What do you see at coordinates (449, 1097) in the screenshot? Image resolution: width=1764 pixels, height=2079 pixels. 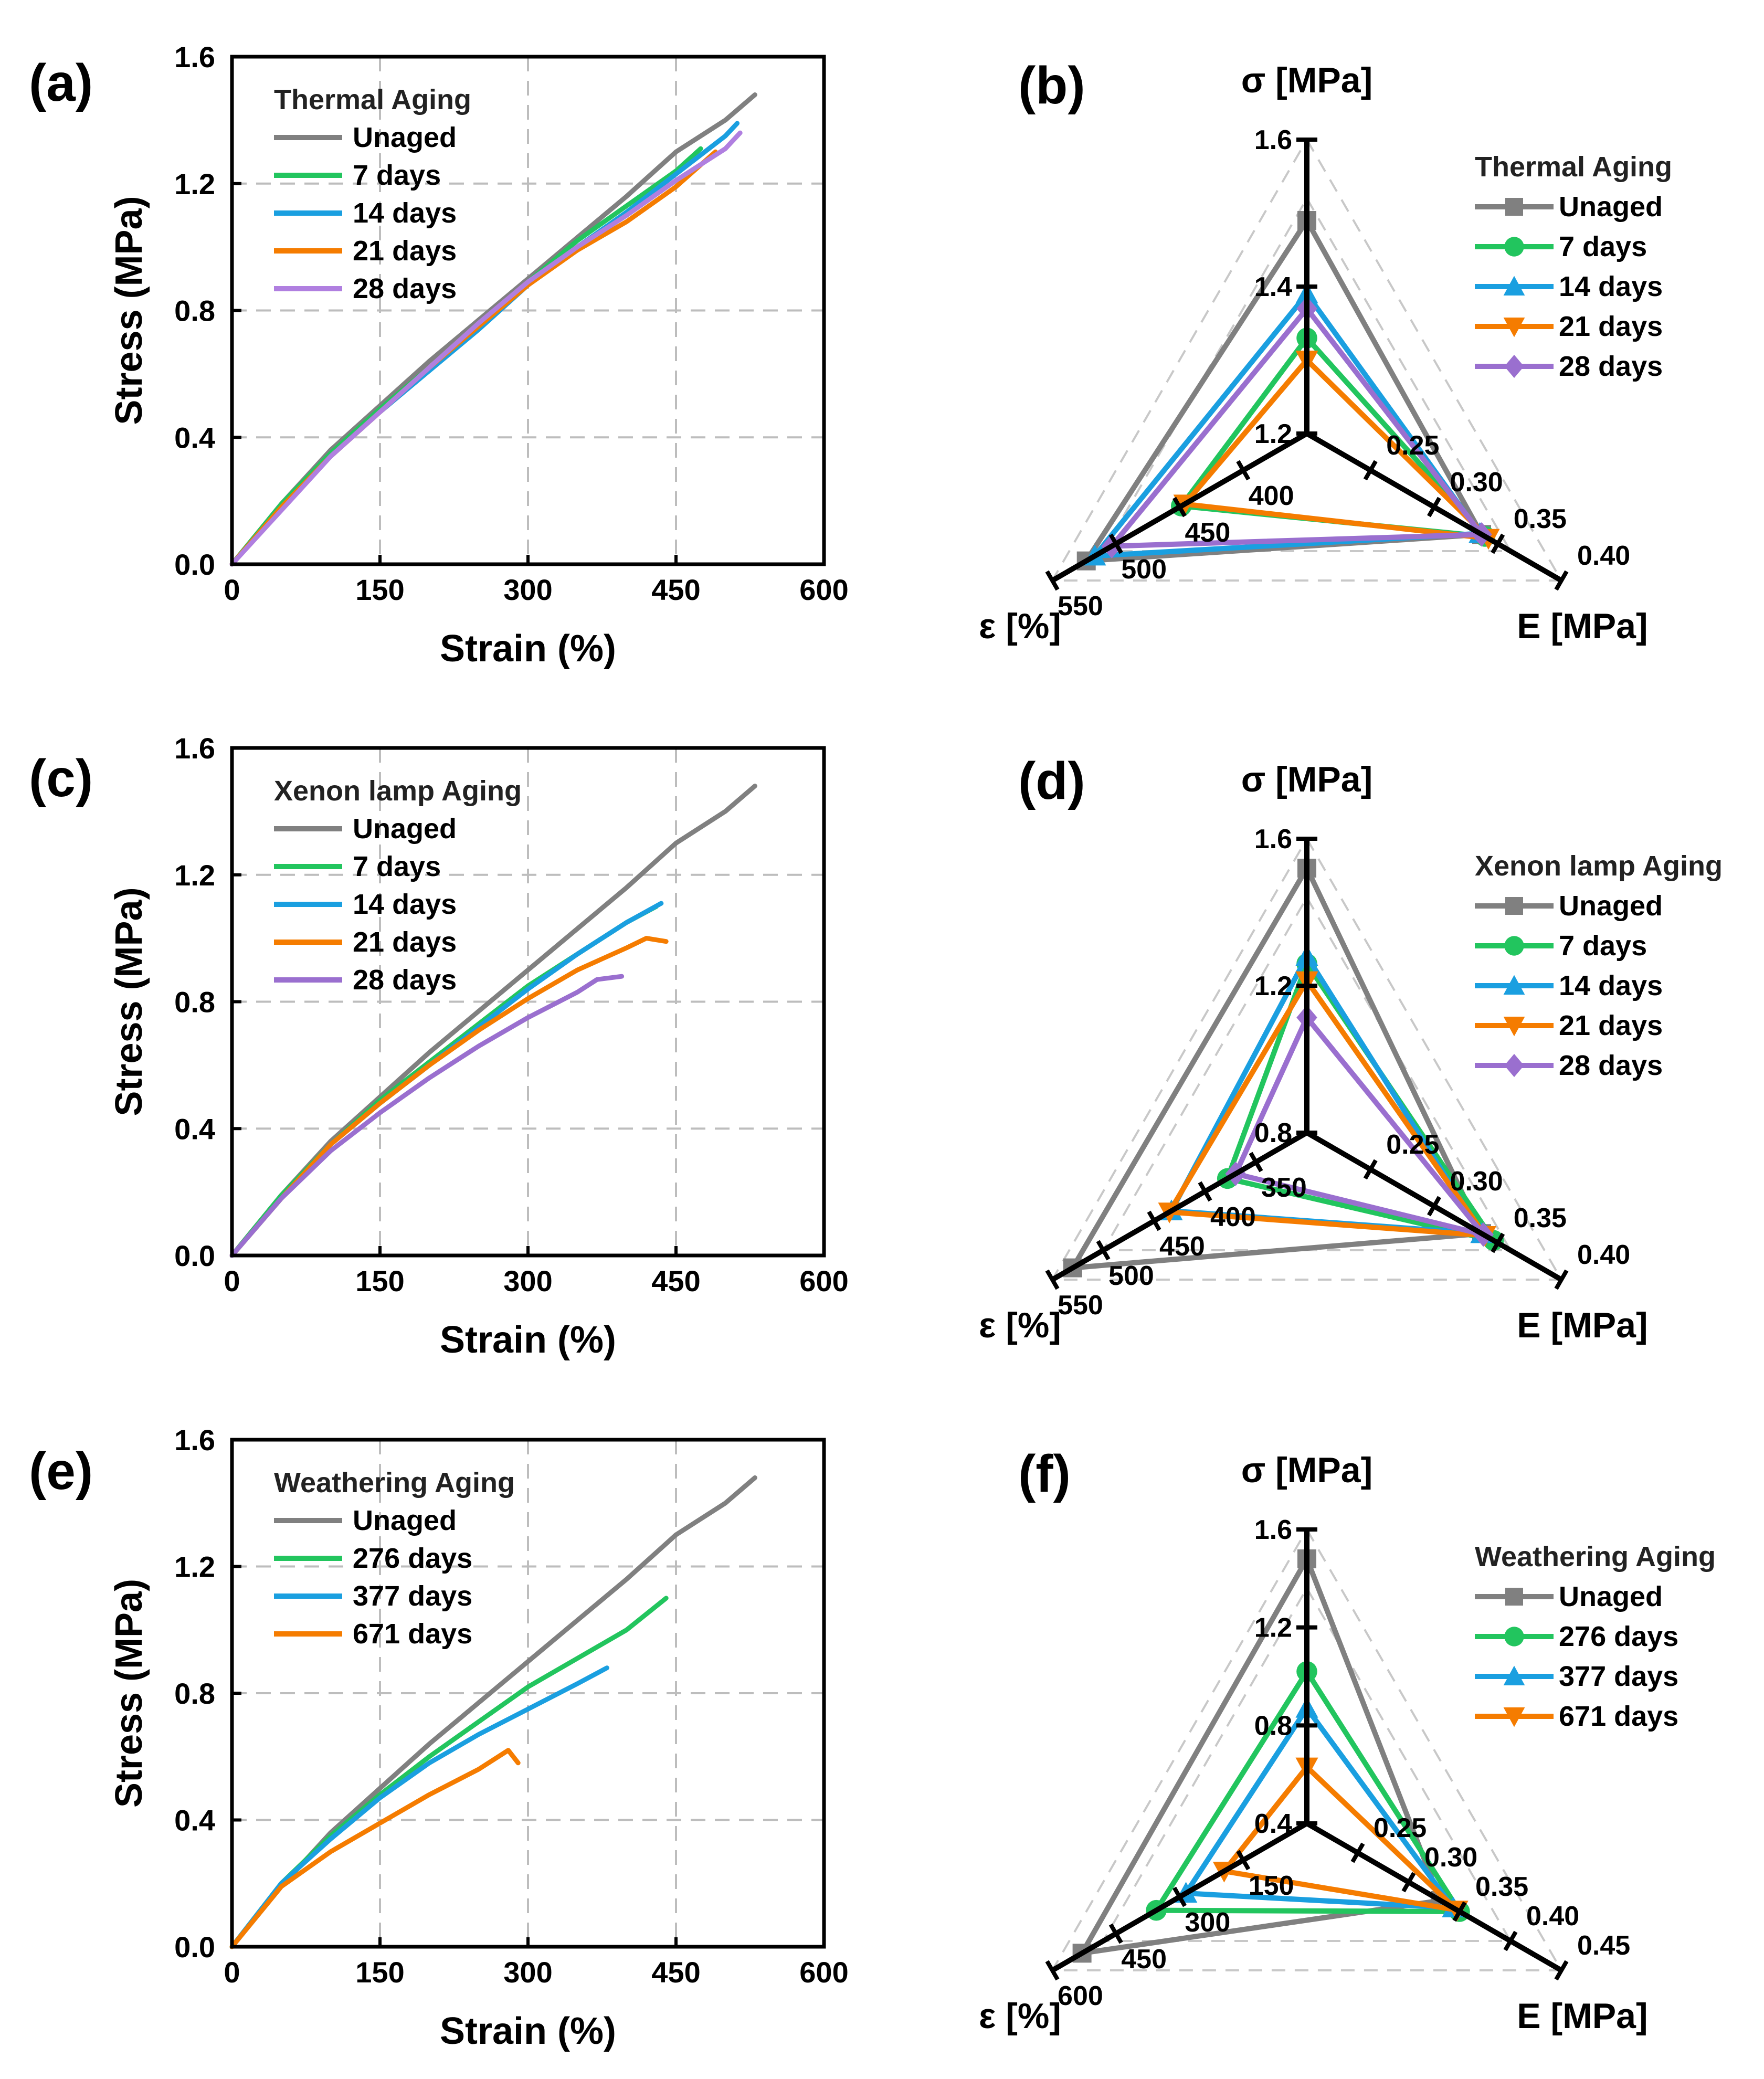 I see `series-line-21-days` at bounding box center [449, 1097].